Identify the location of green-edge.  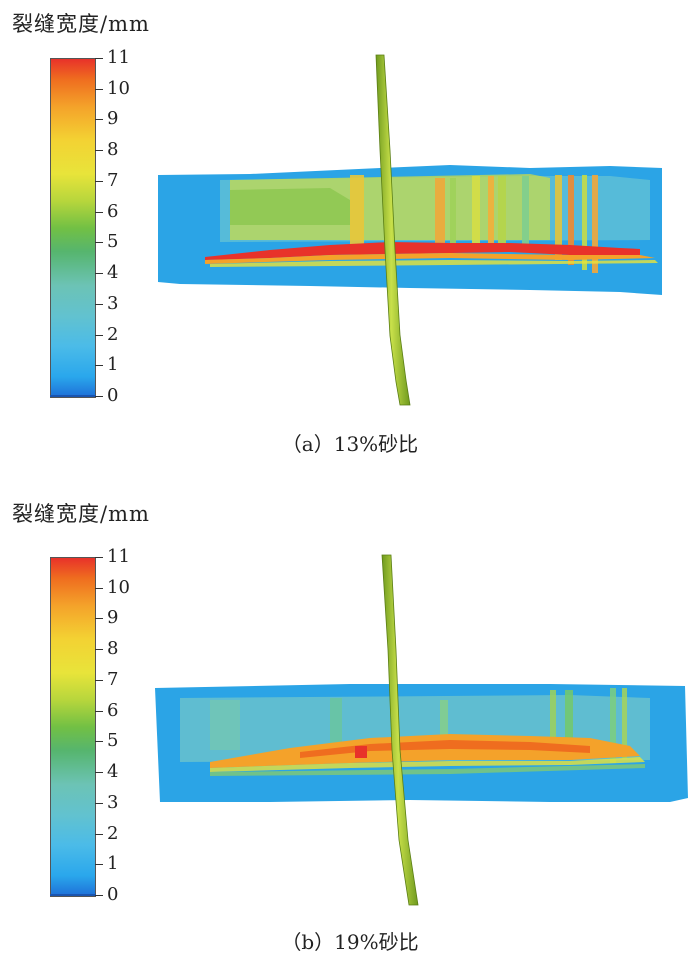
(427, 770).